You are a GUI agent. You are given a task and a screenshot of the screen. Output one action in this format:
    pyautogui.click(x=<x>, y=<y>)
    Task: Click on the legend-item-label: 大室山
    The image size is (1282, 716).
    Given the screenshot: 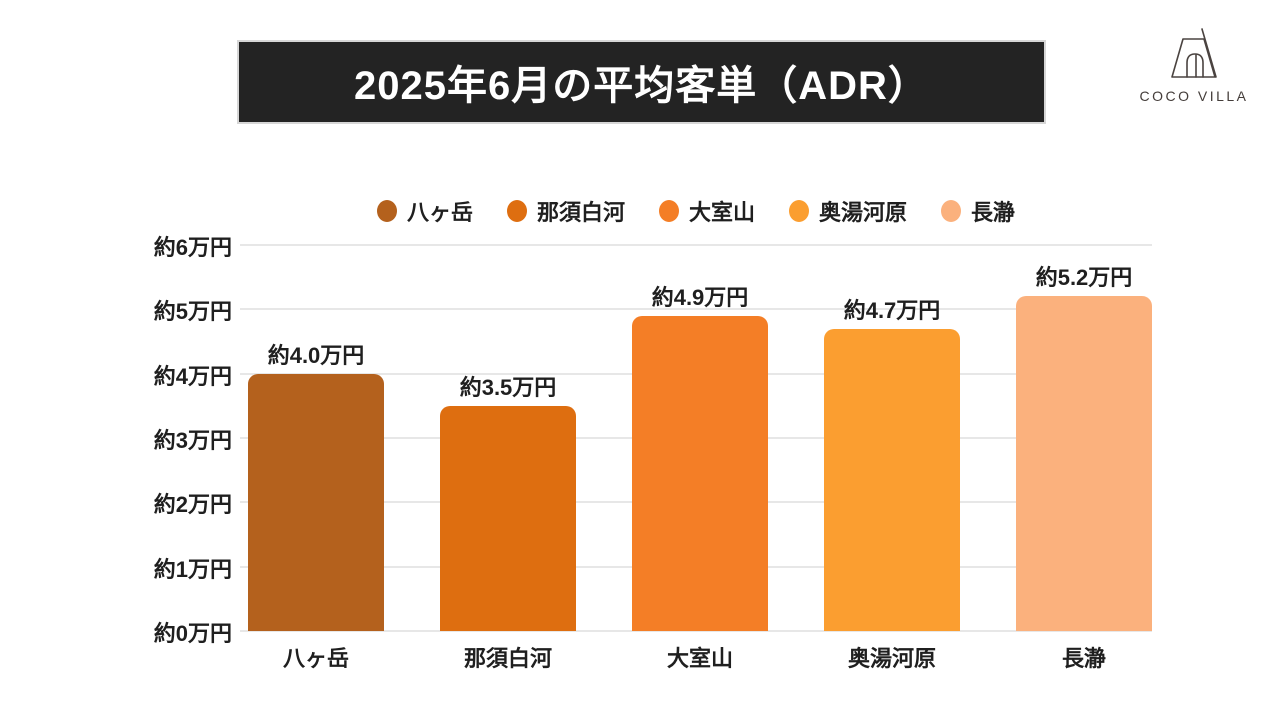 What is the action you would take?
    pyautogui.click(x=721, y=212)
    